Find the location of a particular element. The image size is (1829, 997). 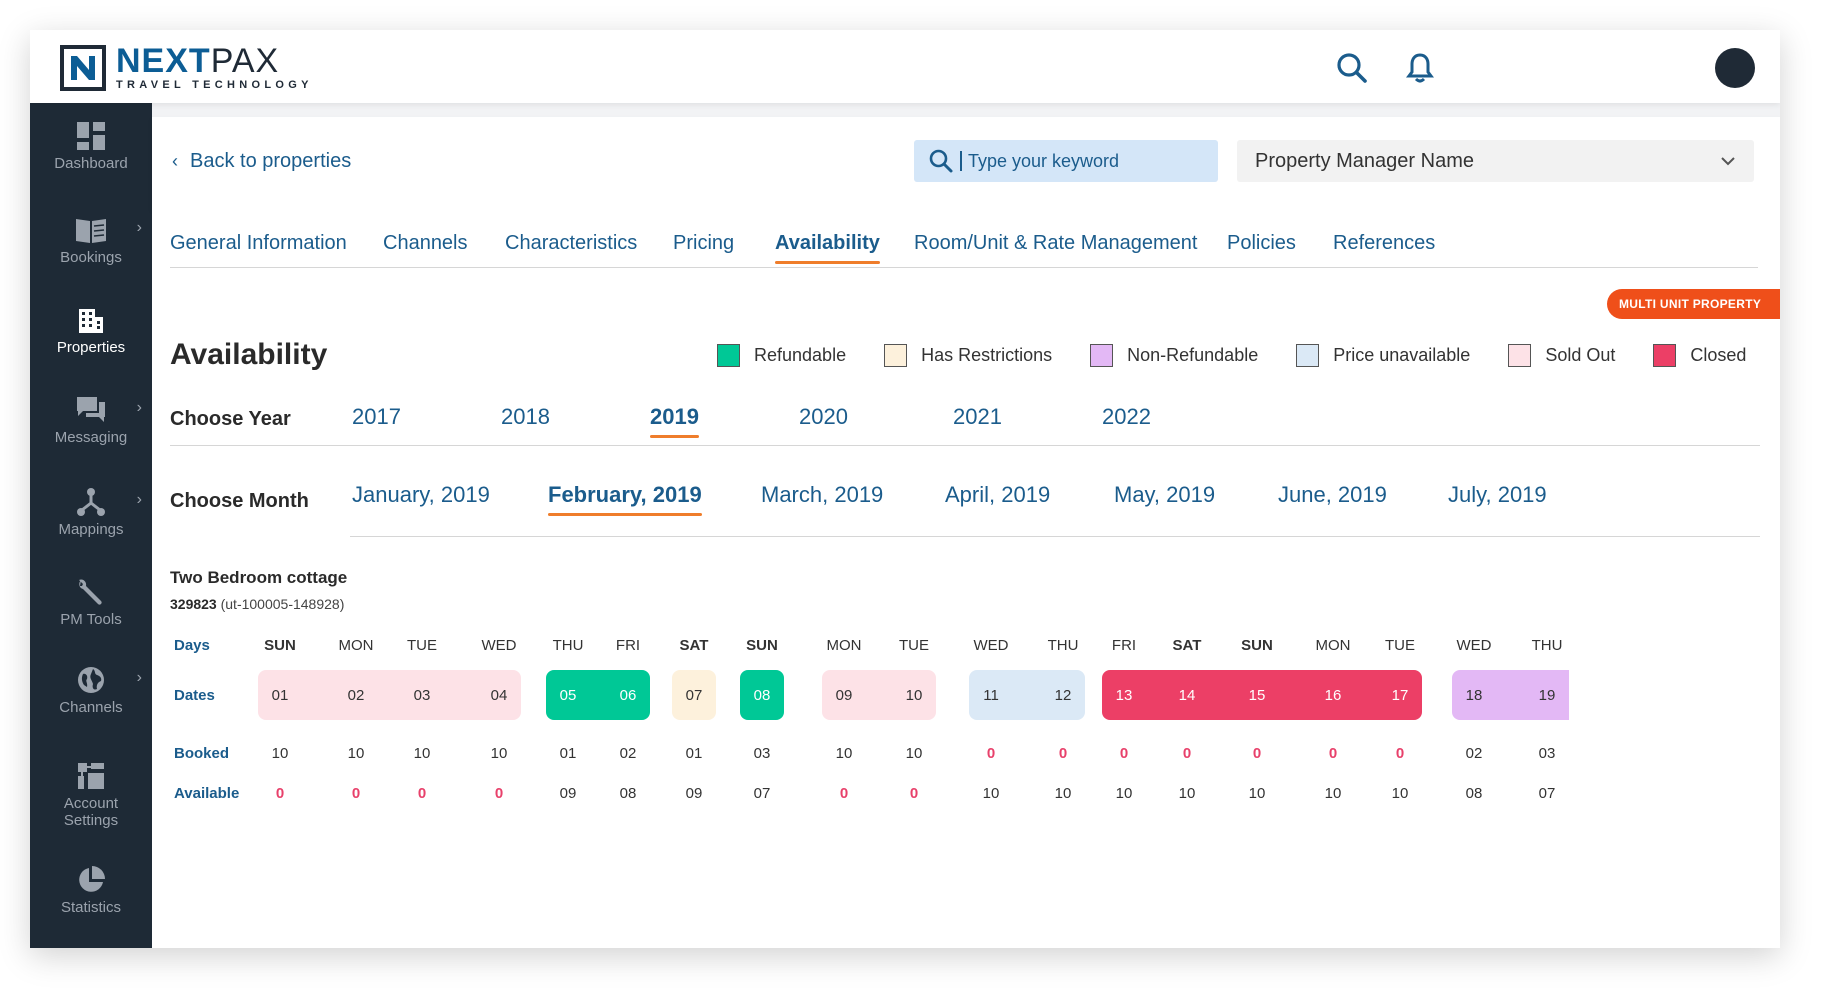

month-option: January, 2019 is located at coordinates (421, 494).